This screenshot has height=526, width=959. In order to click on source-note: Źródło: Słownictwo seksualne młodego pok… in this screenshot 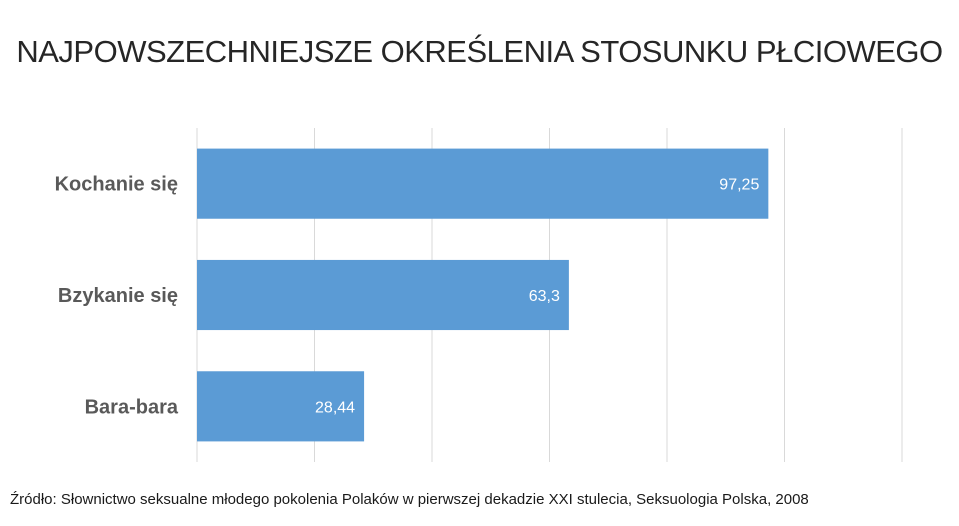, I will do `click(409, 499)`.